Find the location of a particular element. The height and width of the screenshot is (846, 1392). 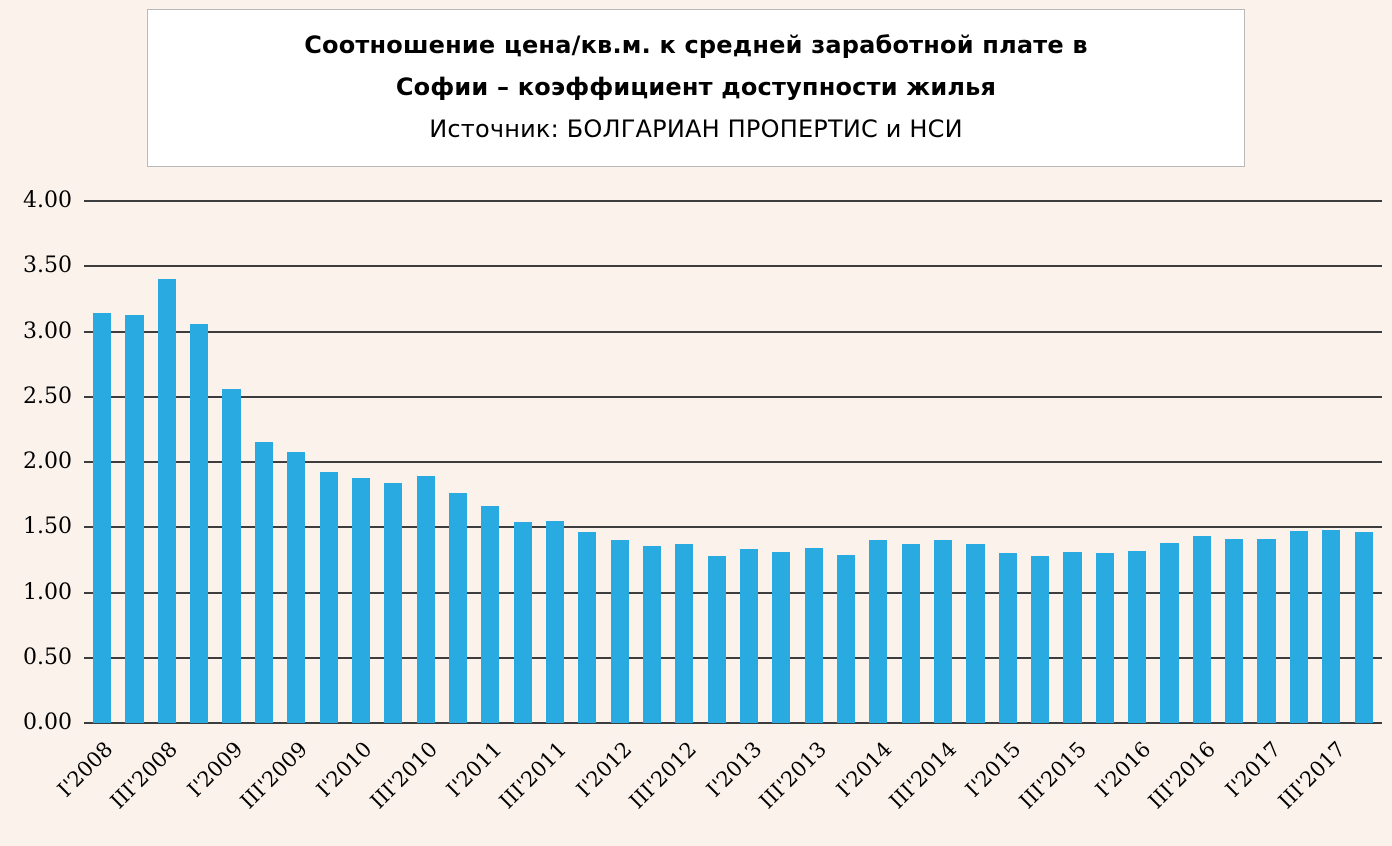

y-tick-label: 2.00 is located at coordinates (47, 461).